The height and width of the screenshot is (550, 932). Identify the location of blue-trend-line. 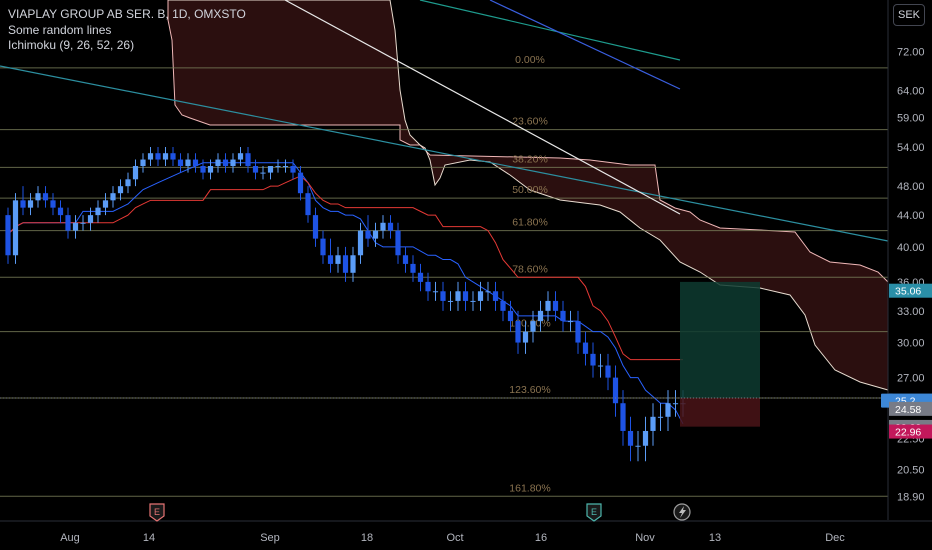
(585, 45).